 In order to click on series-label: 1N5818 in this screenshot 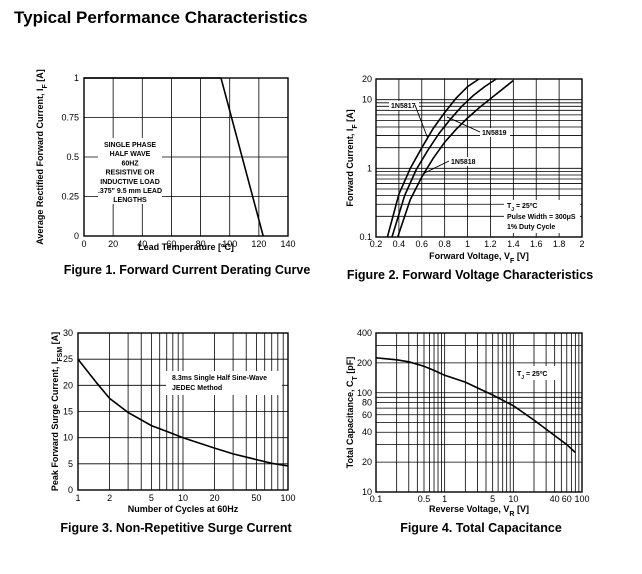, I will do `click(463, 162)`.